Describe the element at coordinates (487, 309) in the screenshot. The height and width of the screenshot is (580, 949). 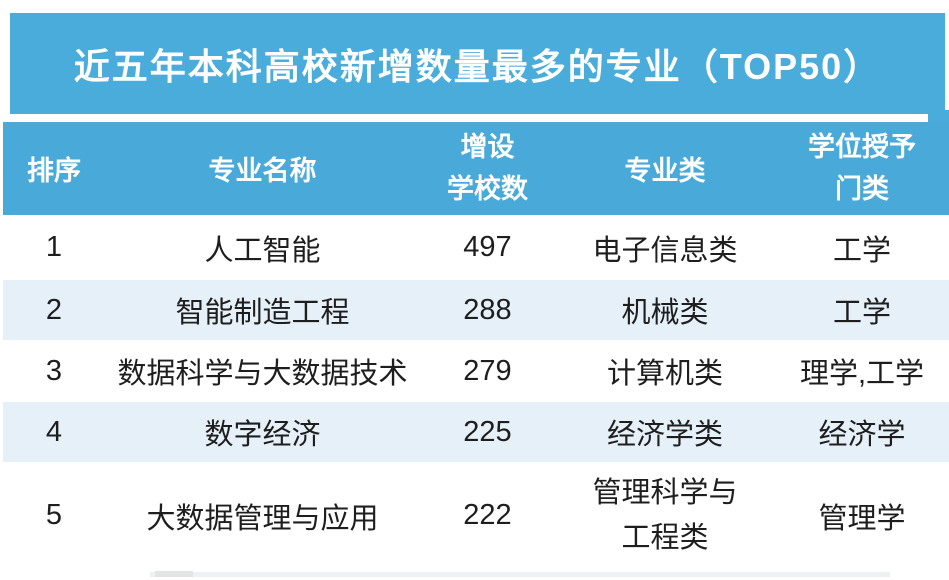
I see `cell-count: 288` at that location.